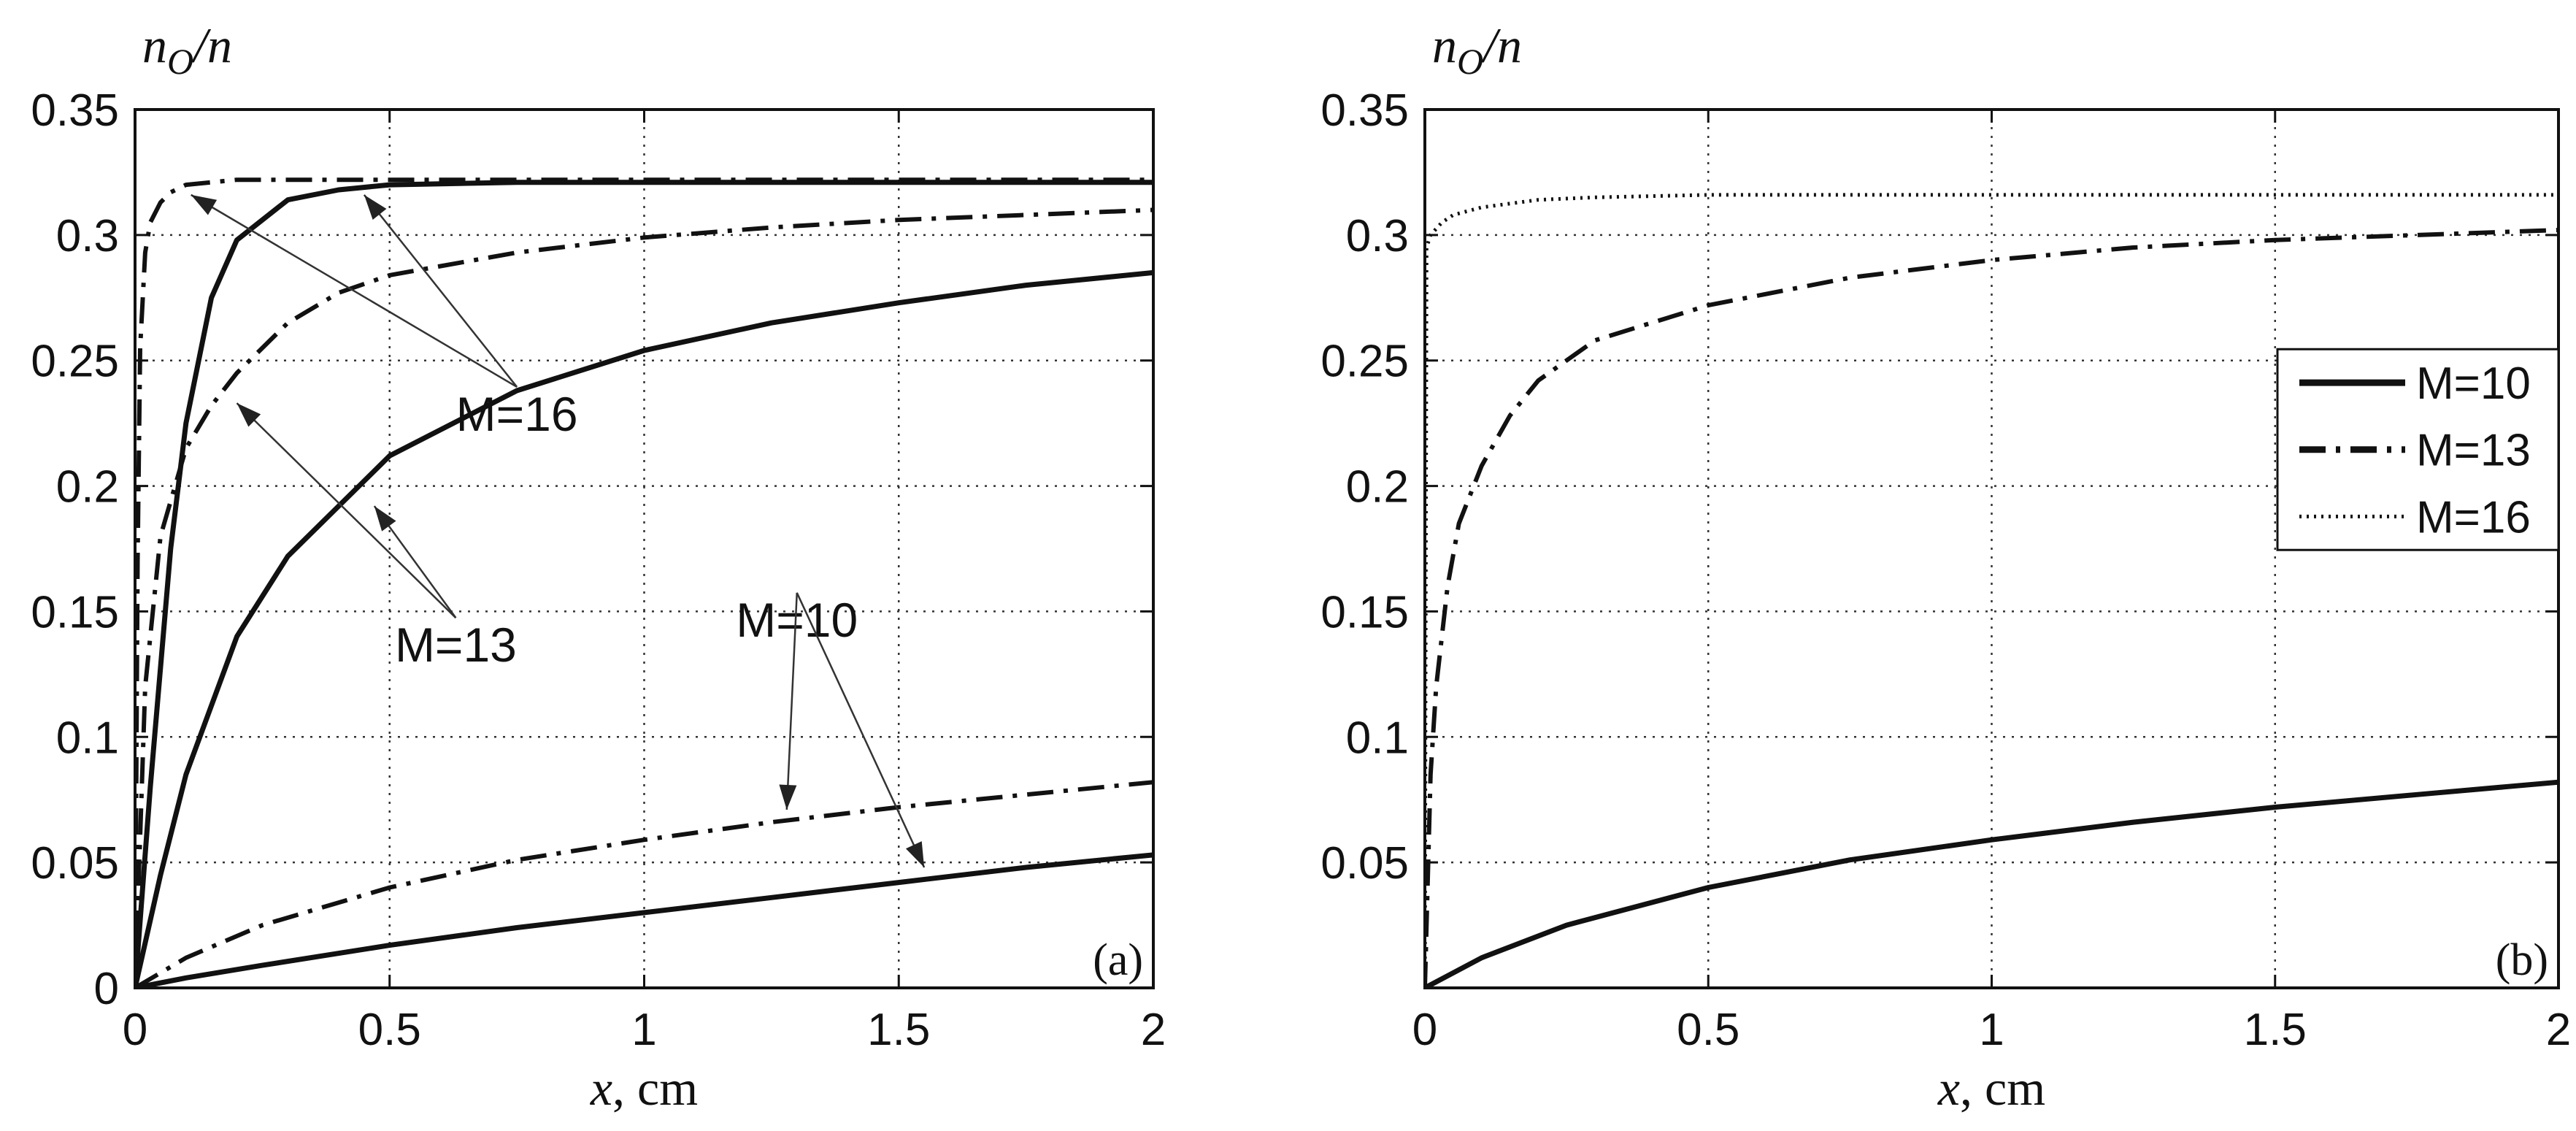 The height and width of the screenshot is (1131, 2576). I want to click on chart-0-x-tick-label: 1.5, so click(898, 1030).